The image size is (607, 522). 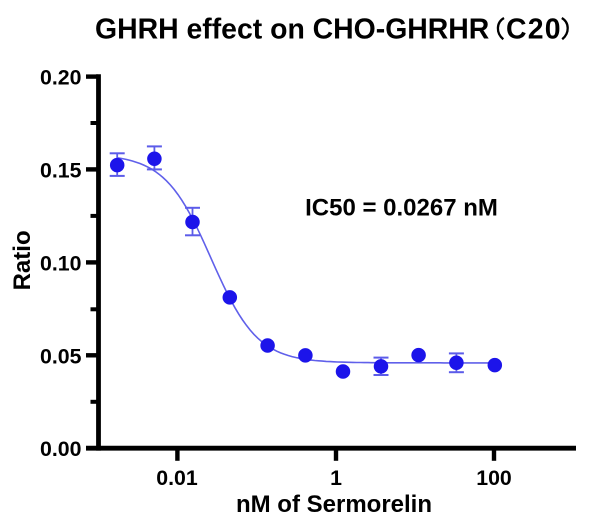 I want to click on svg-text: IC50 = 0.0267 nM, so click(x=401, y=208).